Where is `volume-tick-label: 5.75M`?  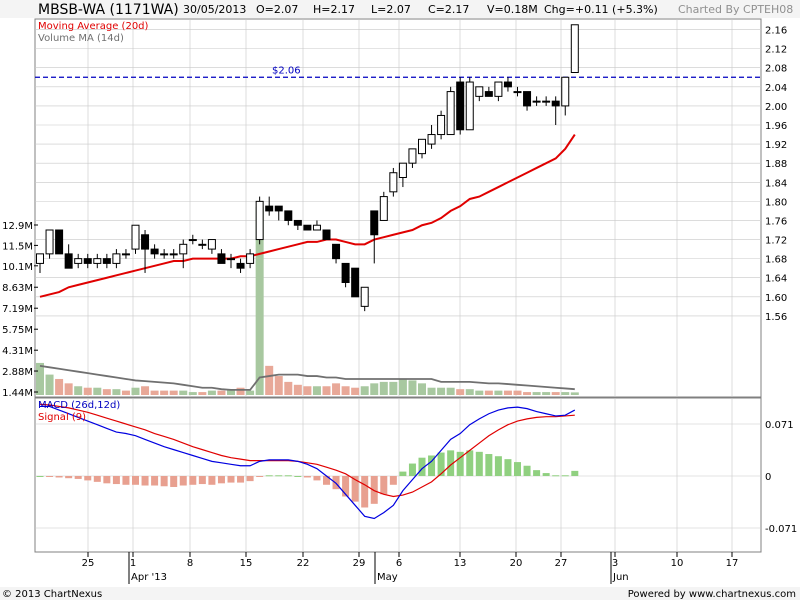
volume-tick-label: 5.75M is located at coordinates (17, 330).